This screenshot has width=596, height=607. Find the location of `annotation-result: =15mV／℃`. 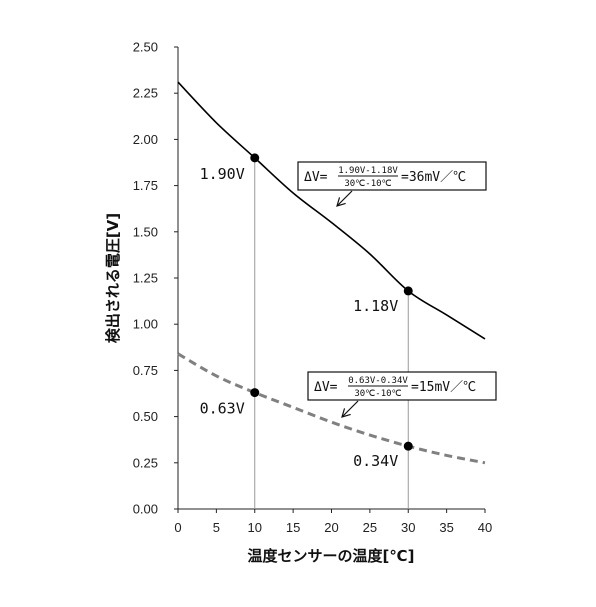

annotation-result: =15mV／℃ is located at coordinates (443, 387).